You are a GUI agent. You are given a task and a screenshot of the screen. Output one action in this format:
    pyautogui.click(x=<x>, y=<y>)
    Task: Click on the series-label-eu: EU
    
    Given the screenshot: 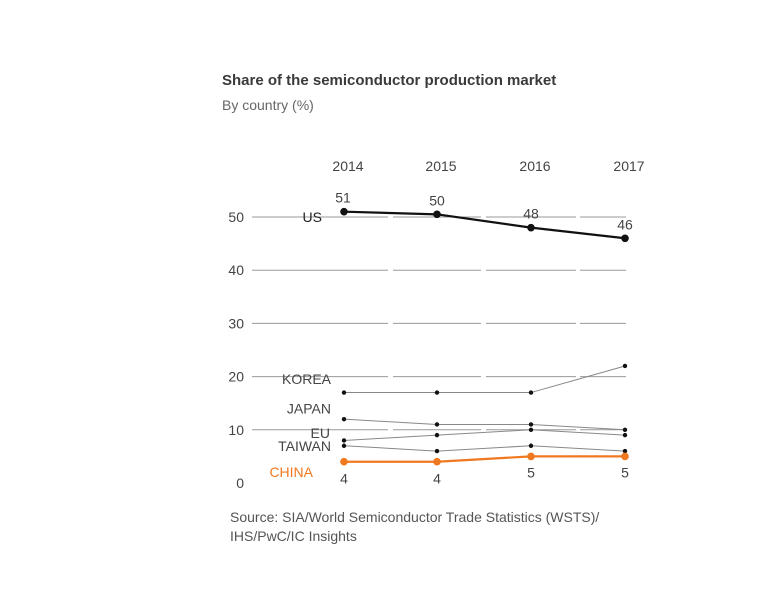 What is the action you would take?
    pyautogui.click(x=320, y=433)
    